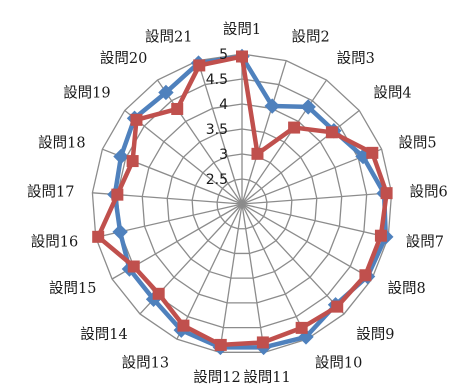  What do you see at coordinates (168, 36) in the screenshot?
I see `category-label: 設問21` at bounding box center [168, 36].